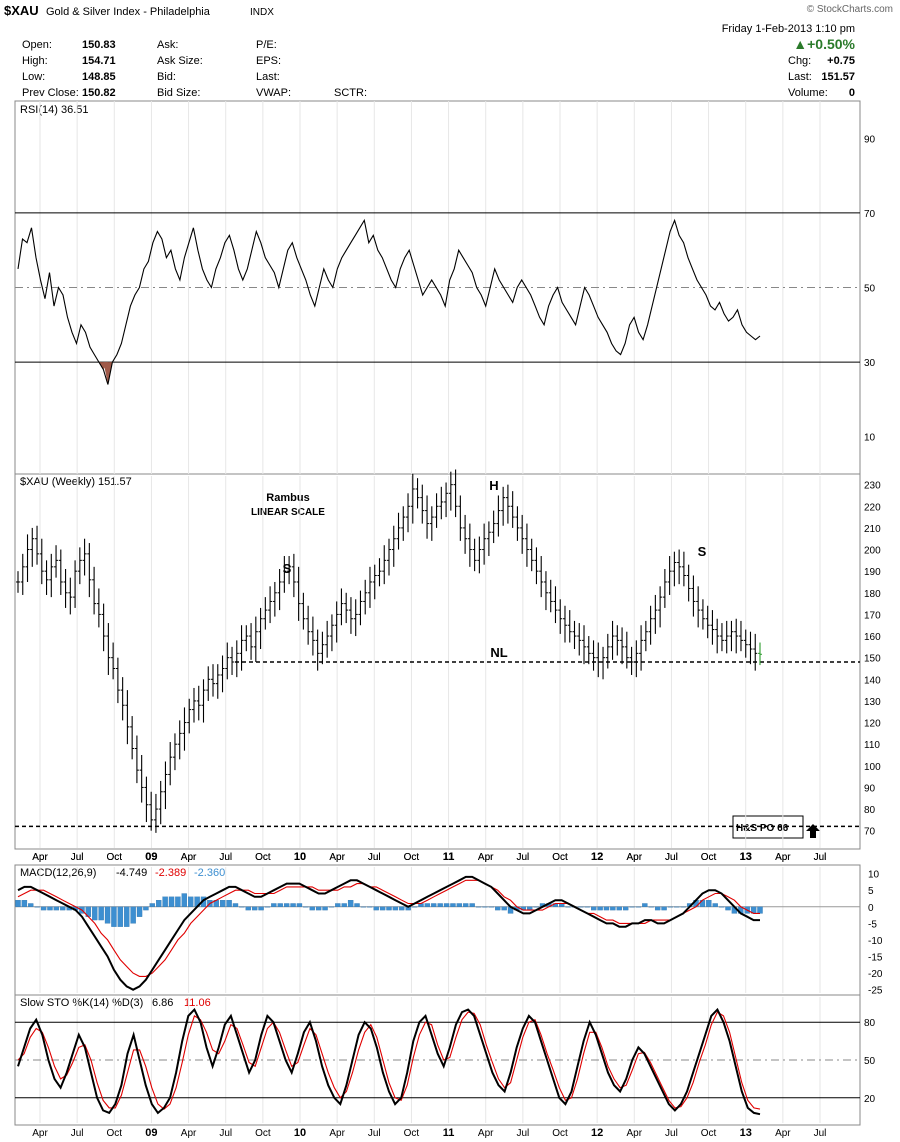 Image resolution: width=900 pixels, height=1142 pixels. I want to click on vwap-label: VWAP:, so click(273, 93).